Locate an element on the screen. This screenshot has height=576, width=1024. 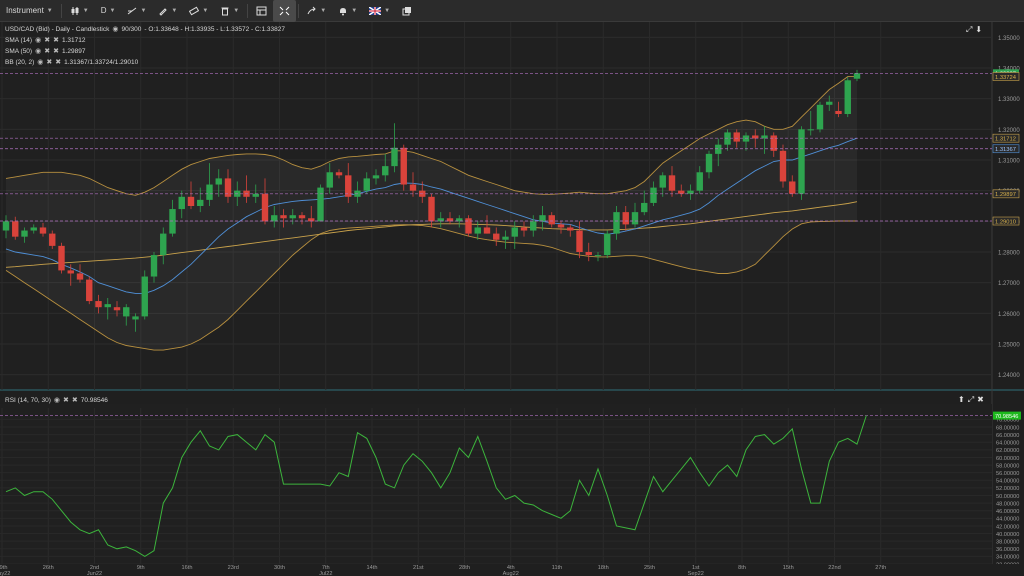
rsi-tick-label: 68.00000 is located at coordinates (1007, 428).